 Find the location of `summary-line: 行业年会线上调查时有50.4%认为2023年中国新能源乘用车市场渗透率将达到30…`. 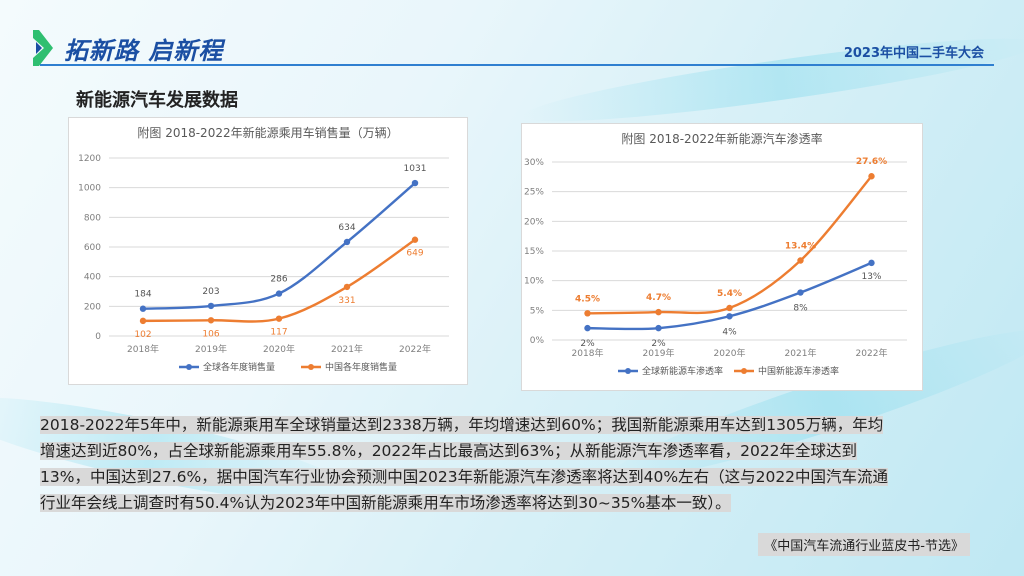

summary-line: 行业年会线上调查时有50.4%认为2023年中国新能源乘用车市场渗透率将达到30… is located at coordinates (385, 503).